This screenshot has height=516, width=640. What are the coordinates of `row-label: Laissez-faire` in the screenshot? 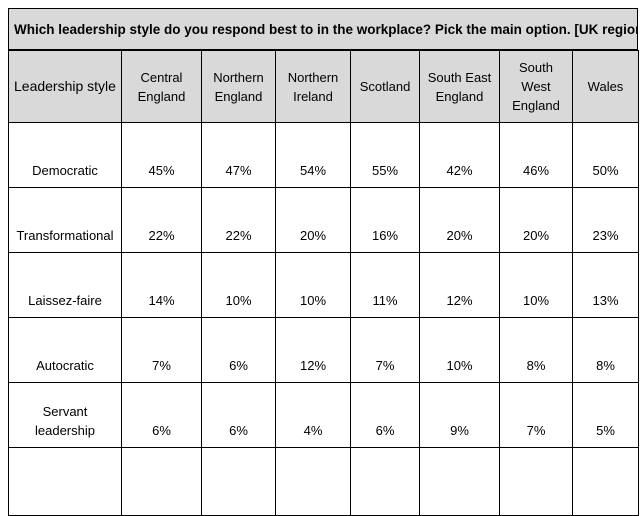 It's located at (65, 285).